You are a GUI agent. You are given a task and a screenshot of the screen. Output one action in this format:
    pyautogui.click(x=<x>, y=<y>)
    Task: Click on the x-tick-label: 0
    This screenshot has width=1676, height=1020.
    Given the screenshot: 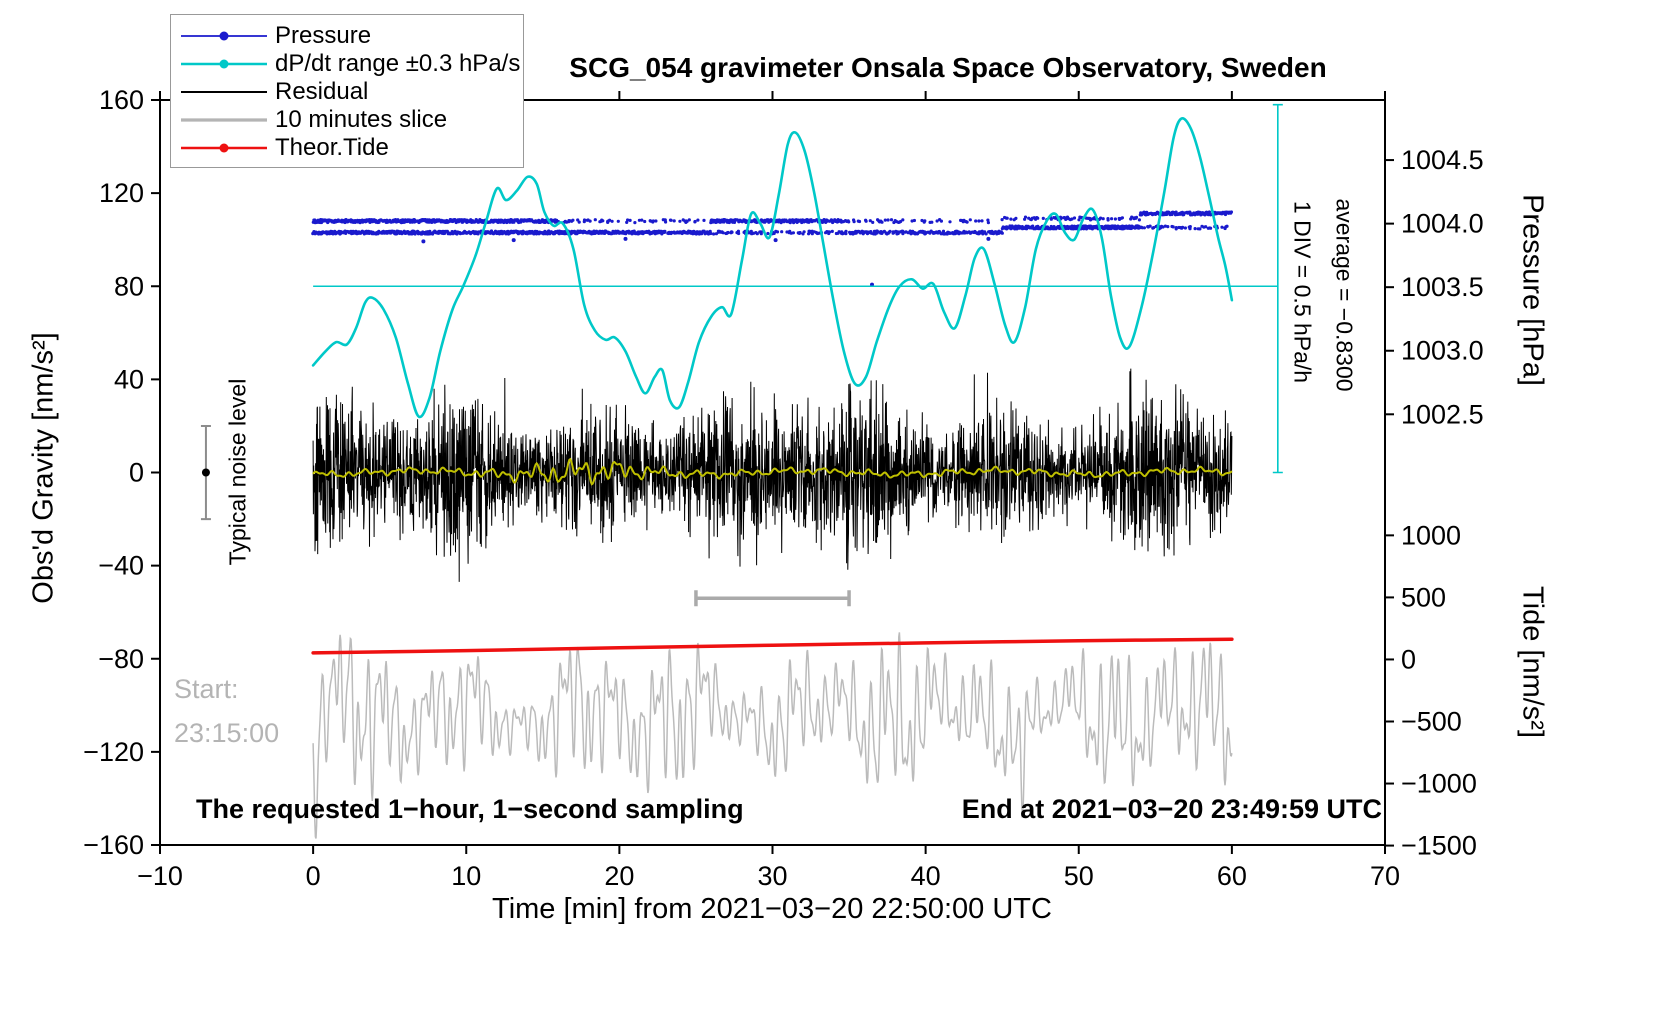 What is the action you would take?
    pyautogui.click(x=313, y=876)
    